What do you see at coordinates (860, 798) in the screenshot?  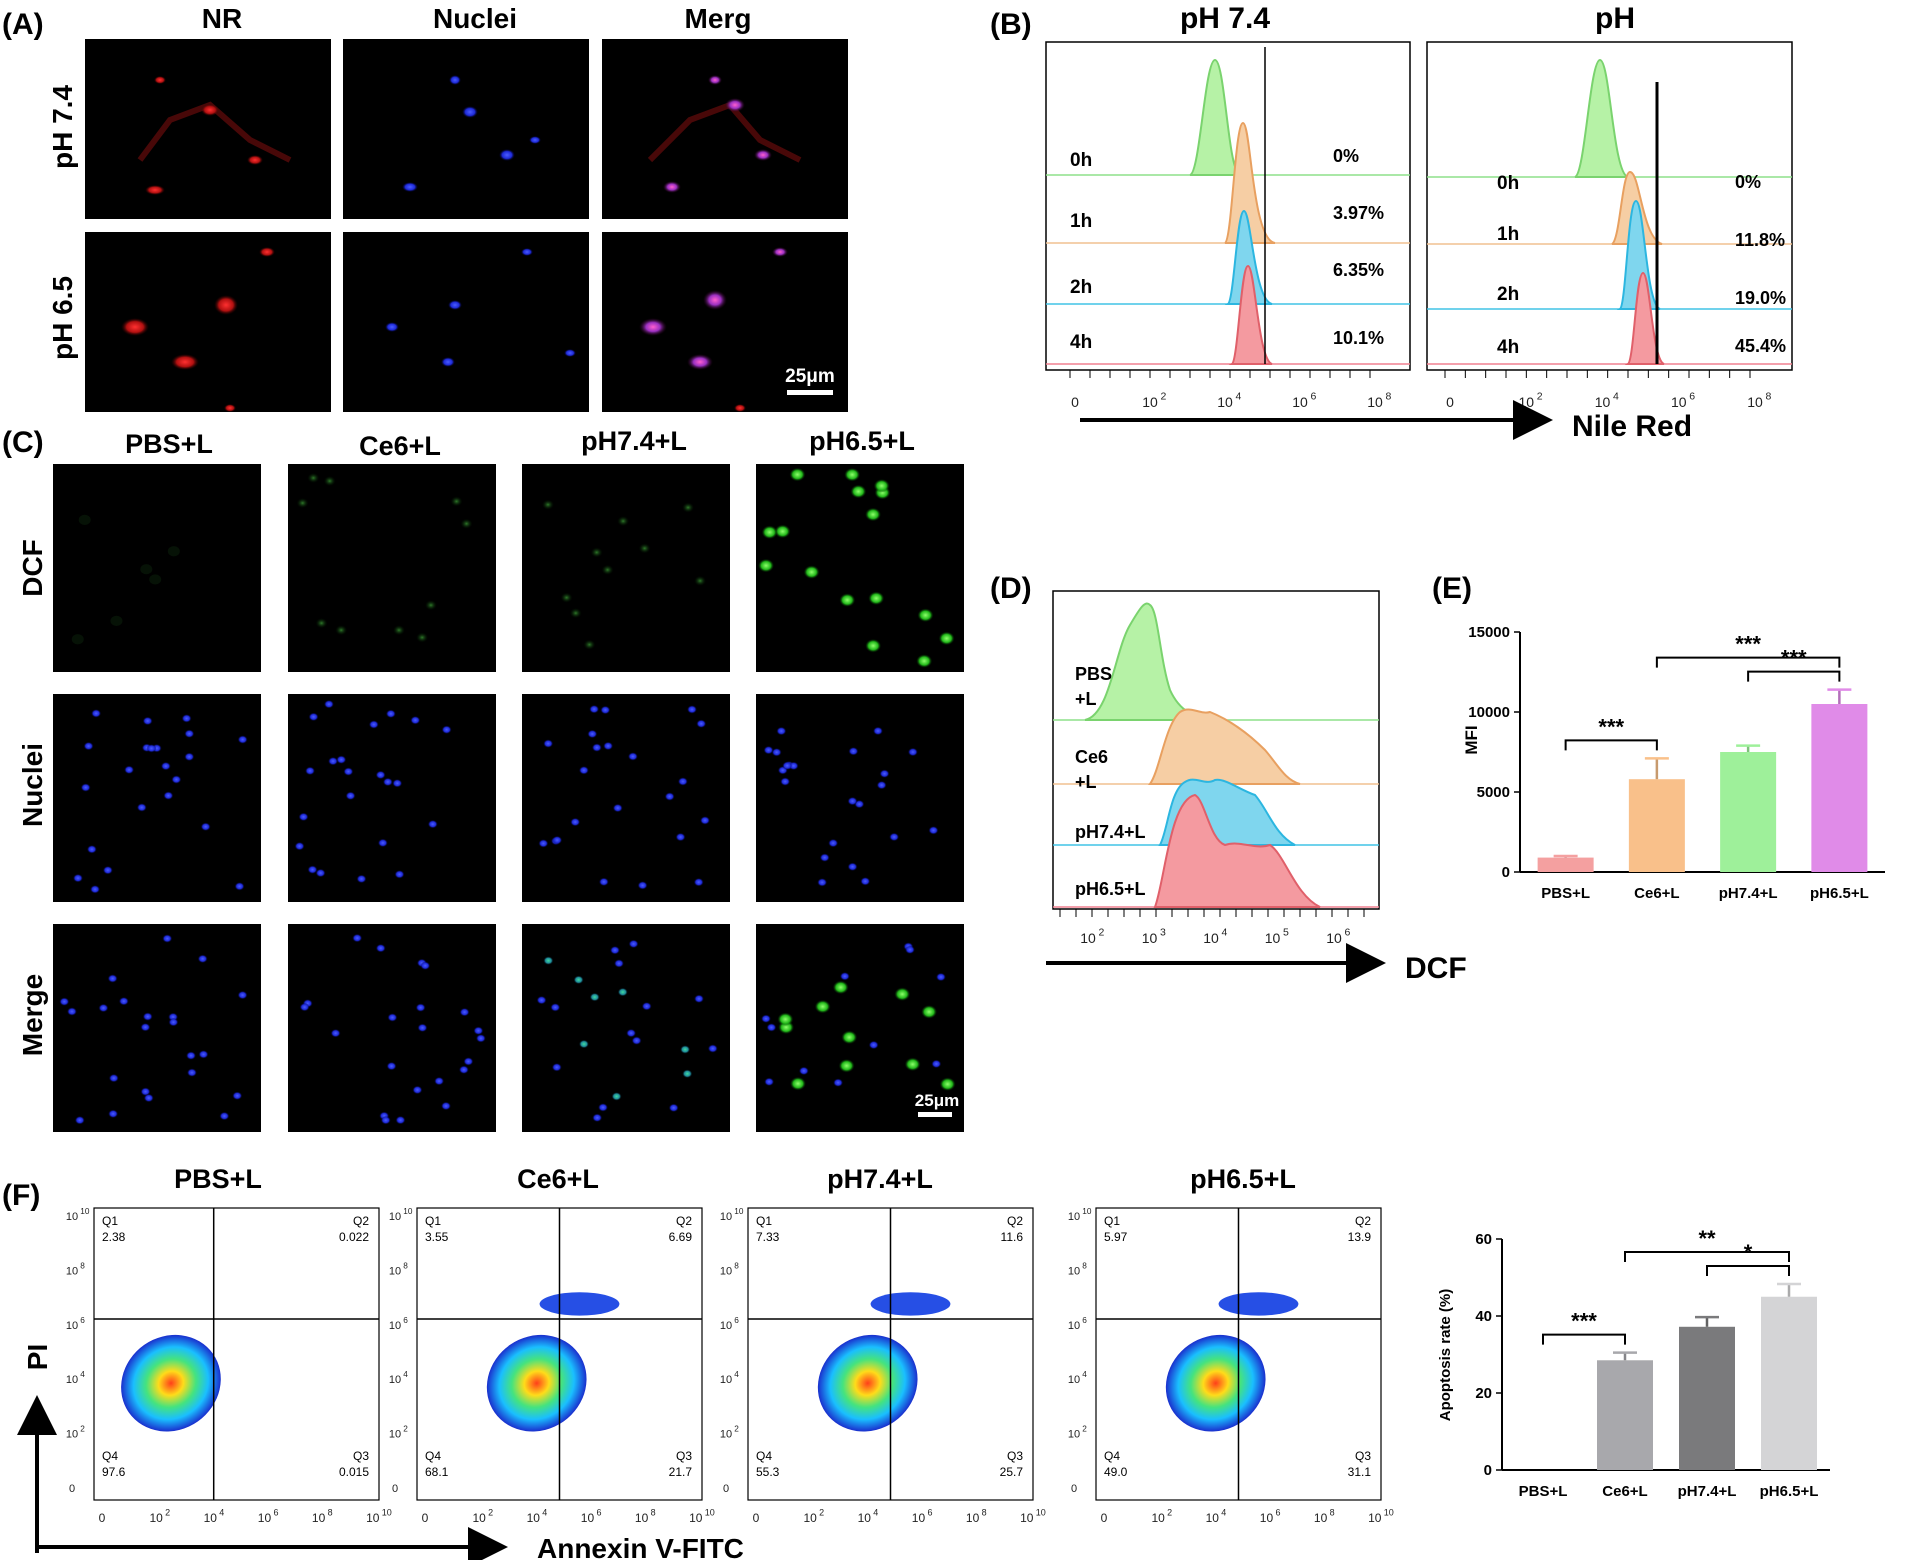 I see `panel-c-image-r1-c3` at bounding box center [860, 798].